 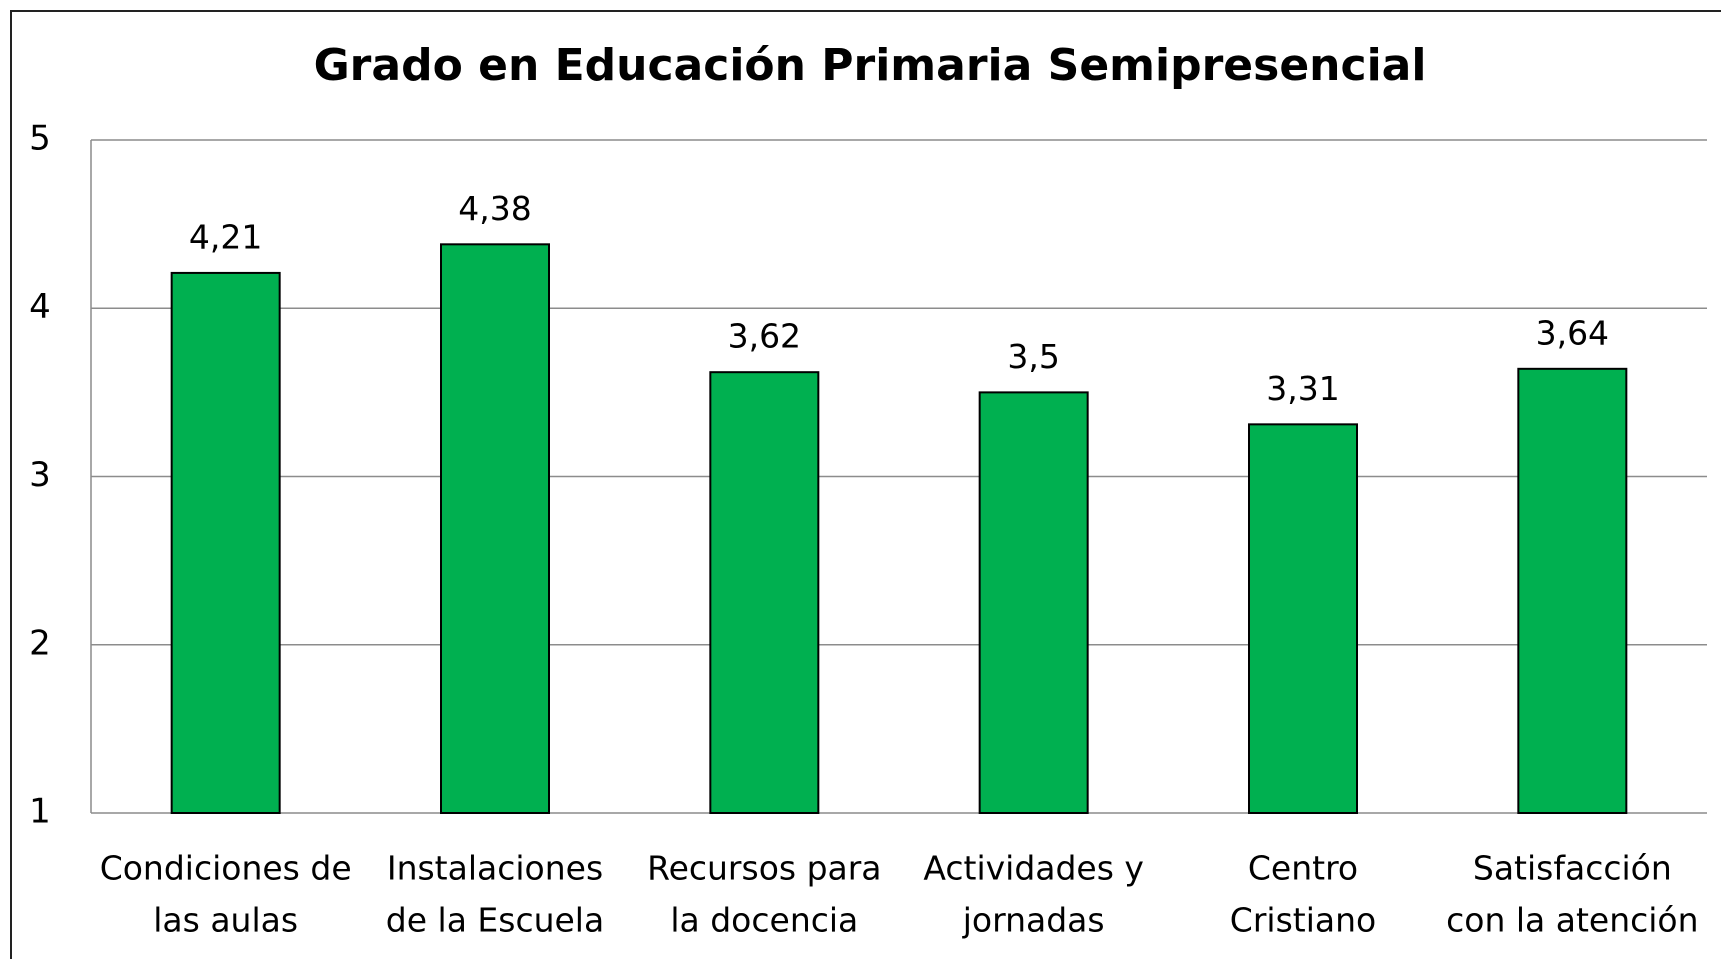 What do you see at coordinates (40, 643) in the screenshot?
I see `y-tick-label: 2` at bounding box center [40, 643].